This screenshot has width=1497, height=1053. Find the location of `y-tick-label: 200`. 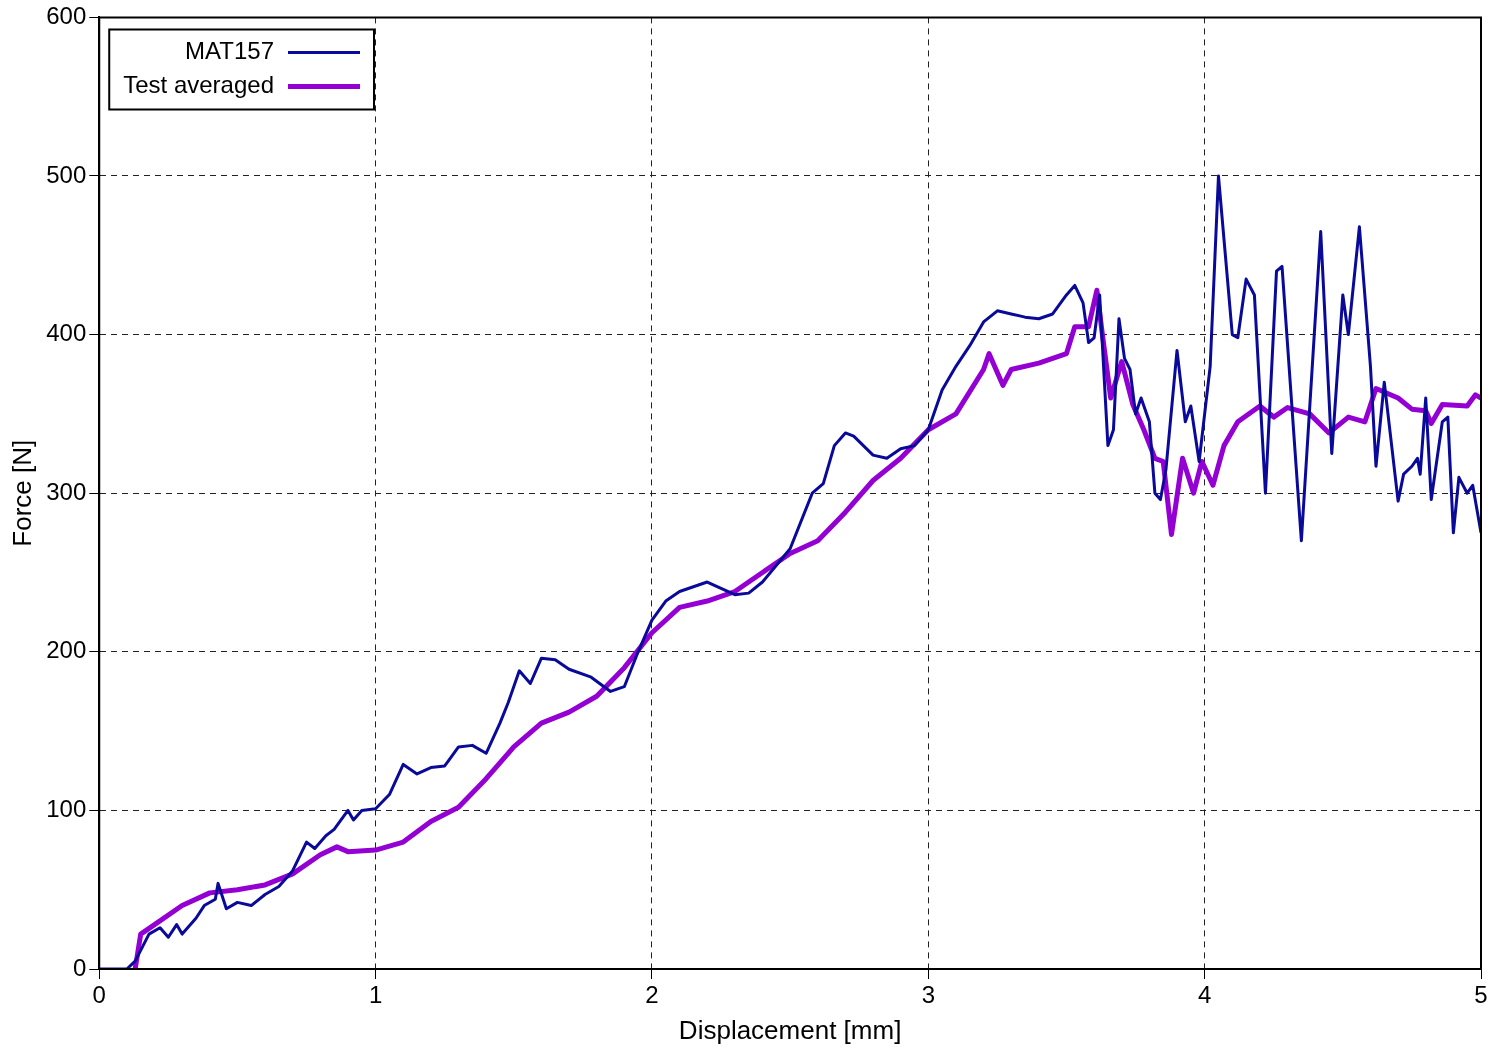

y-tick-label: 200 is located at coordinates (66, 650).